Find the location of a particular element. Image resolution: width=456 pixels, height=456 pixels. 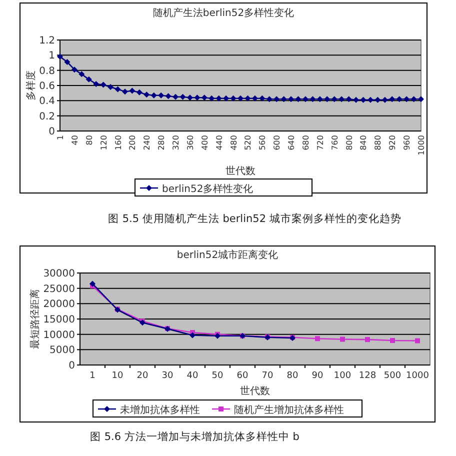

y-tick-label: 5000 is located at coordinates (62, 350).